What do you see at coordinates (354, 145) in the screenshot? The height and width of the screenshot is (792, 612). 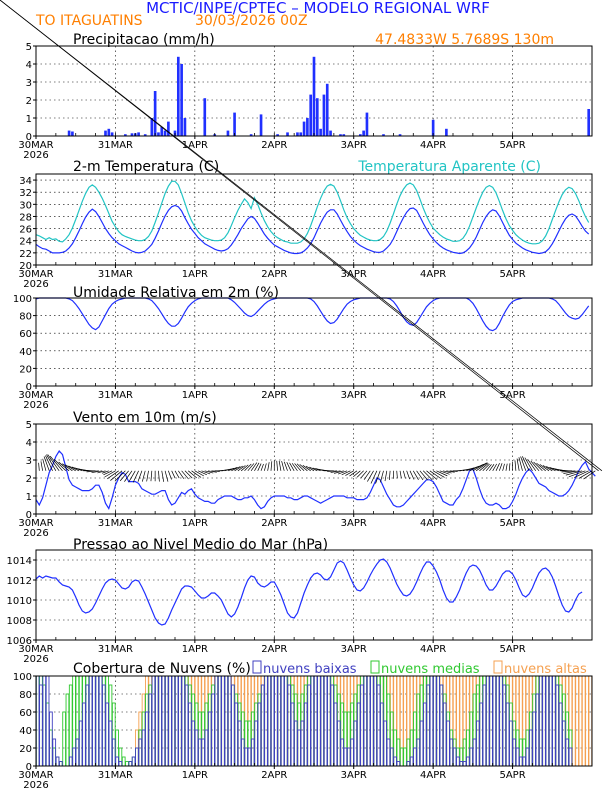 I see `precip-x-tick-label: 3APR` at bounding box center [354, 145].